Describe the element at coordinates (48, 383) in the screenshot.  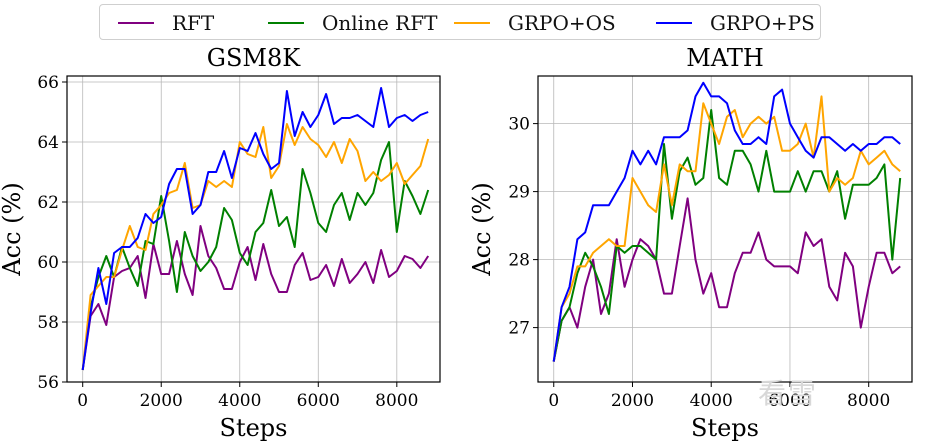
I see `y-tick-label-56: 56` at that location.